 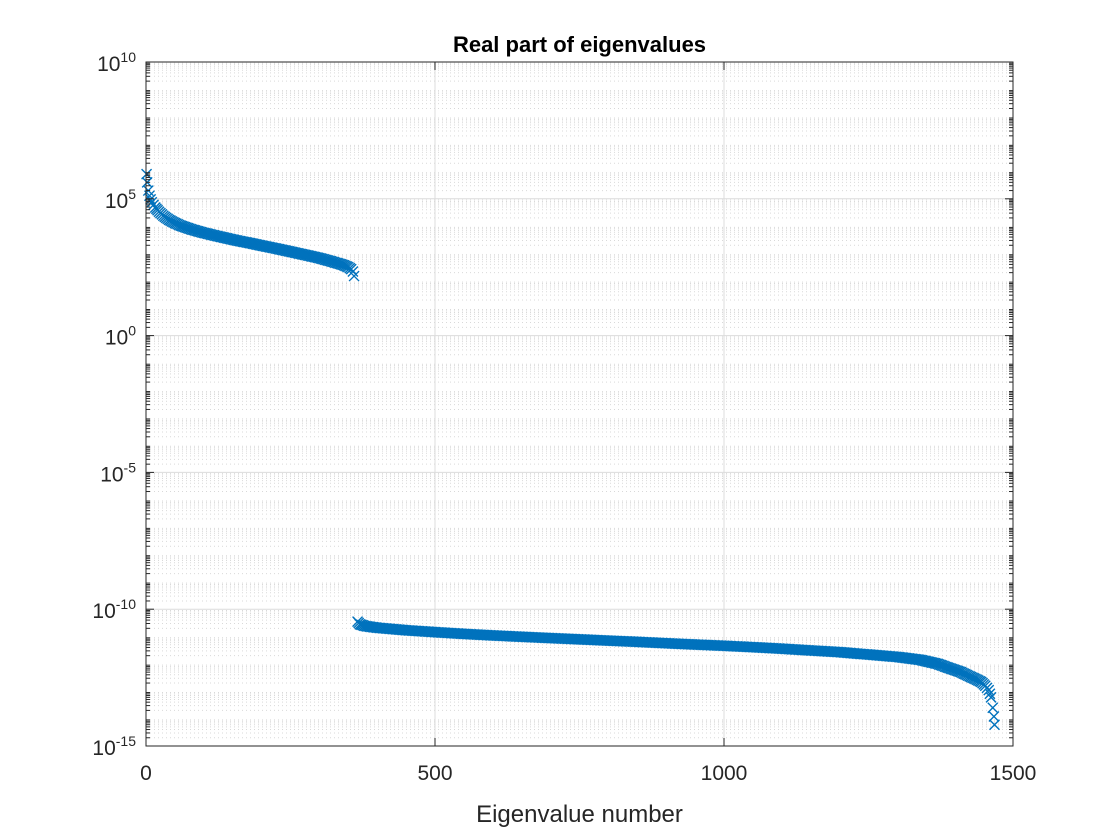 I want to click on x-tick-label: 0, so click(x=146, y=773).